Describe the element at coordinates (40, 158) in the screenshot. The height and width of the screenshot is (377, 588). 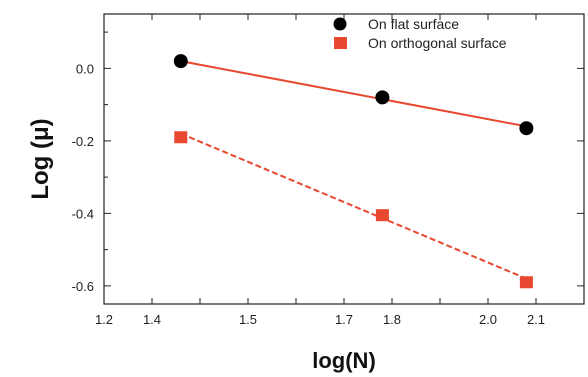
I see `y-axis-title: Log (μ)` at that location.